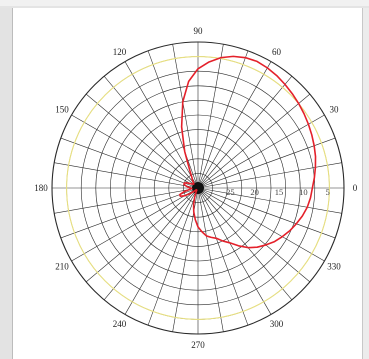  Describe the element at coordinates (230, 192) in the screenshot. I see `radial-tick-label: 25` at that location.